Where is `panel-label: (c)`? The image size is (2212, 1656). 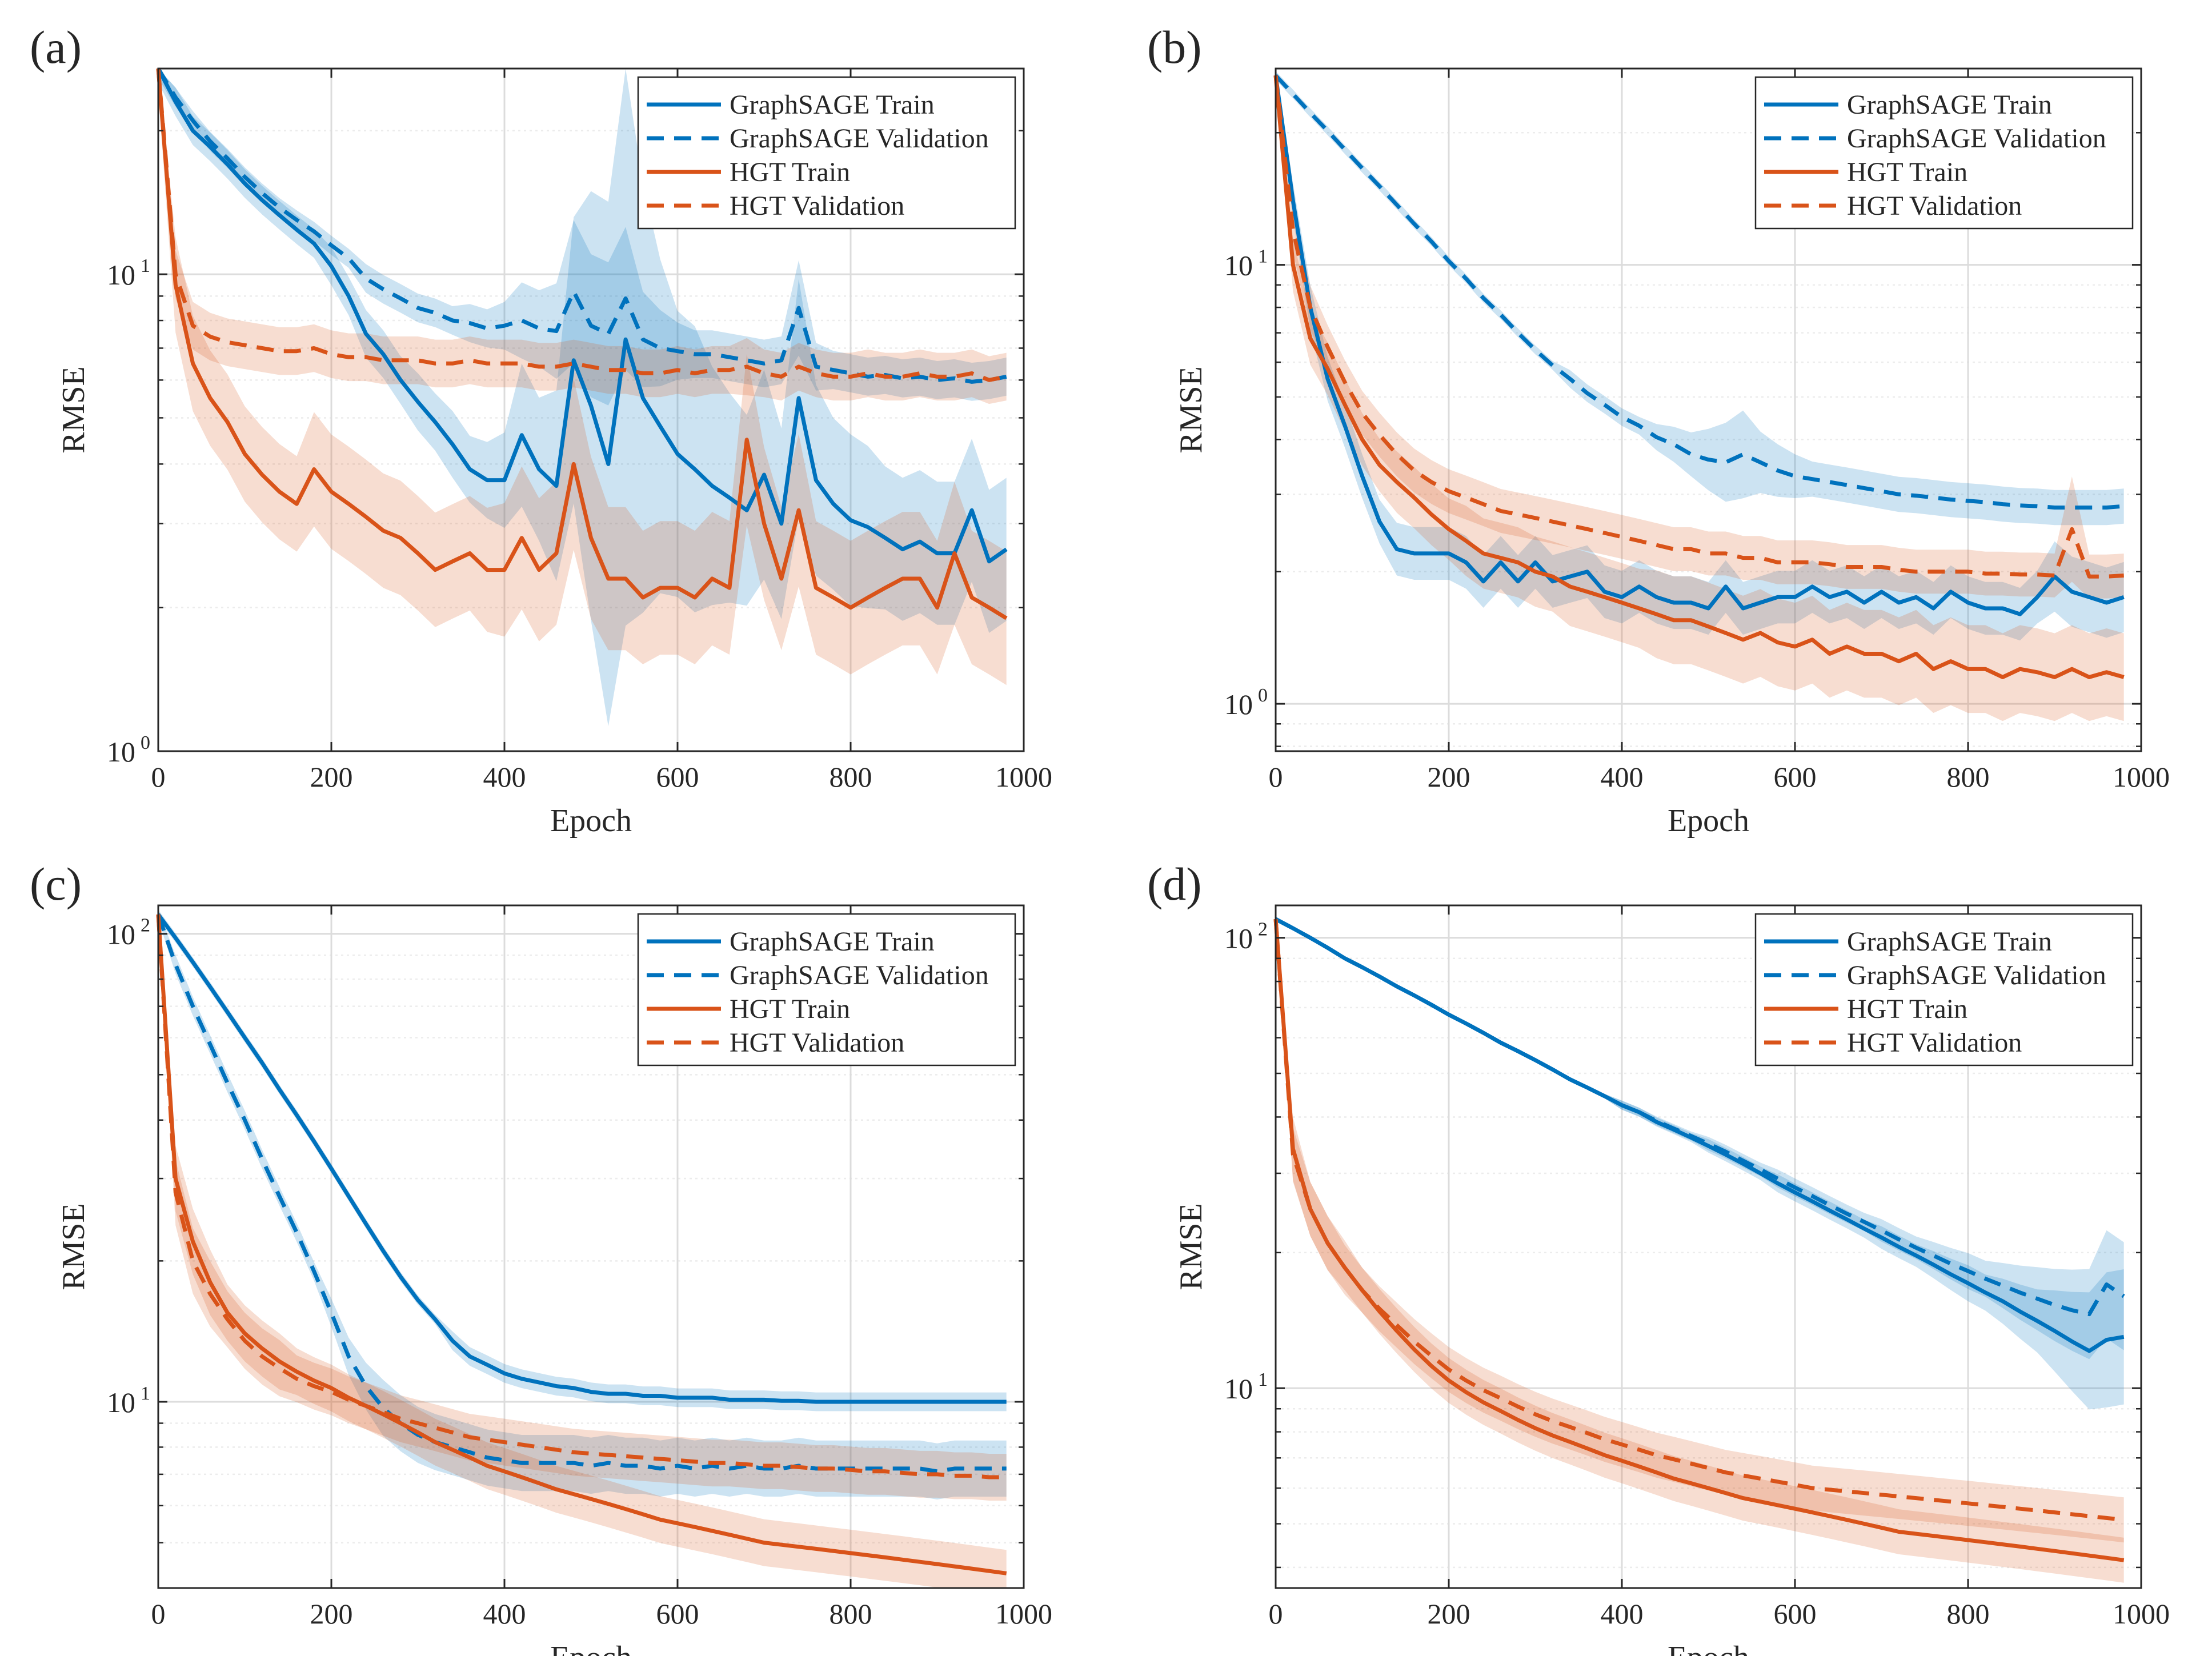 panel-label: (c) is located at coordinates (56, 884).